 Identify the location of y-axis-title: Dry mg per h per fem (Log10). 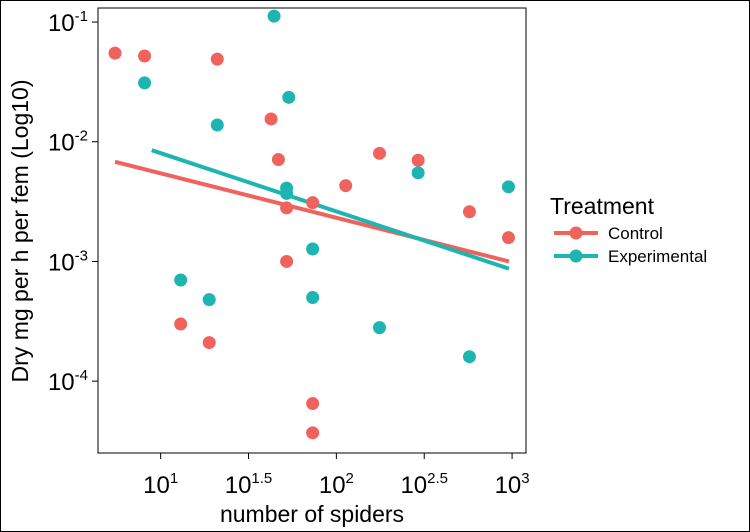
(20, 231).